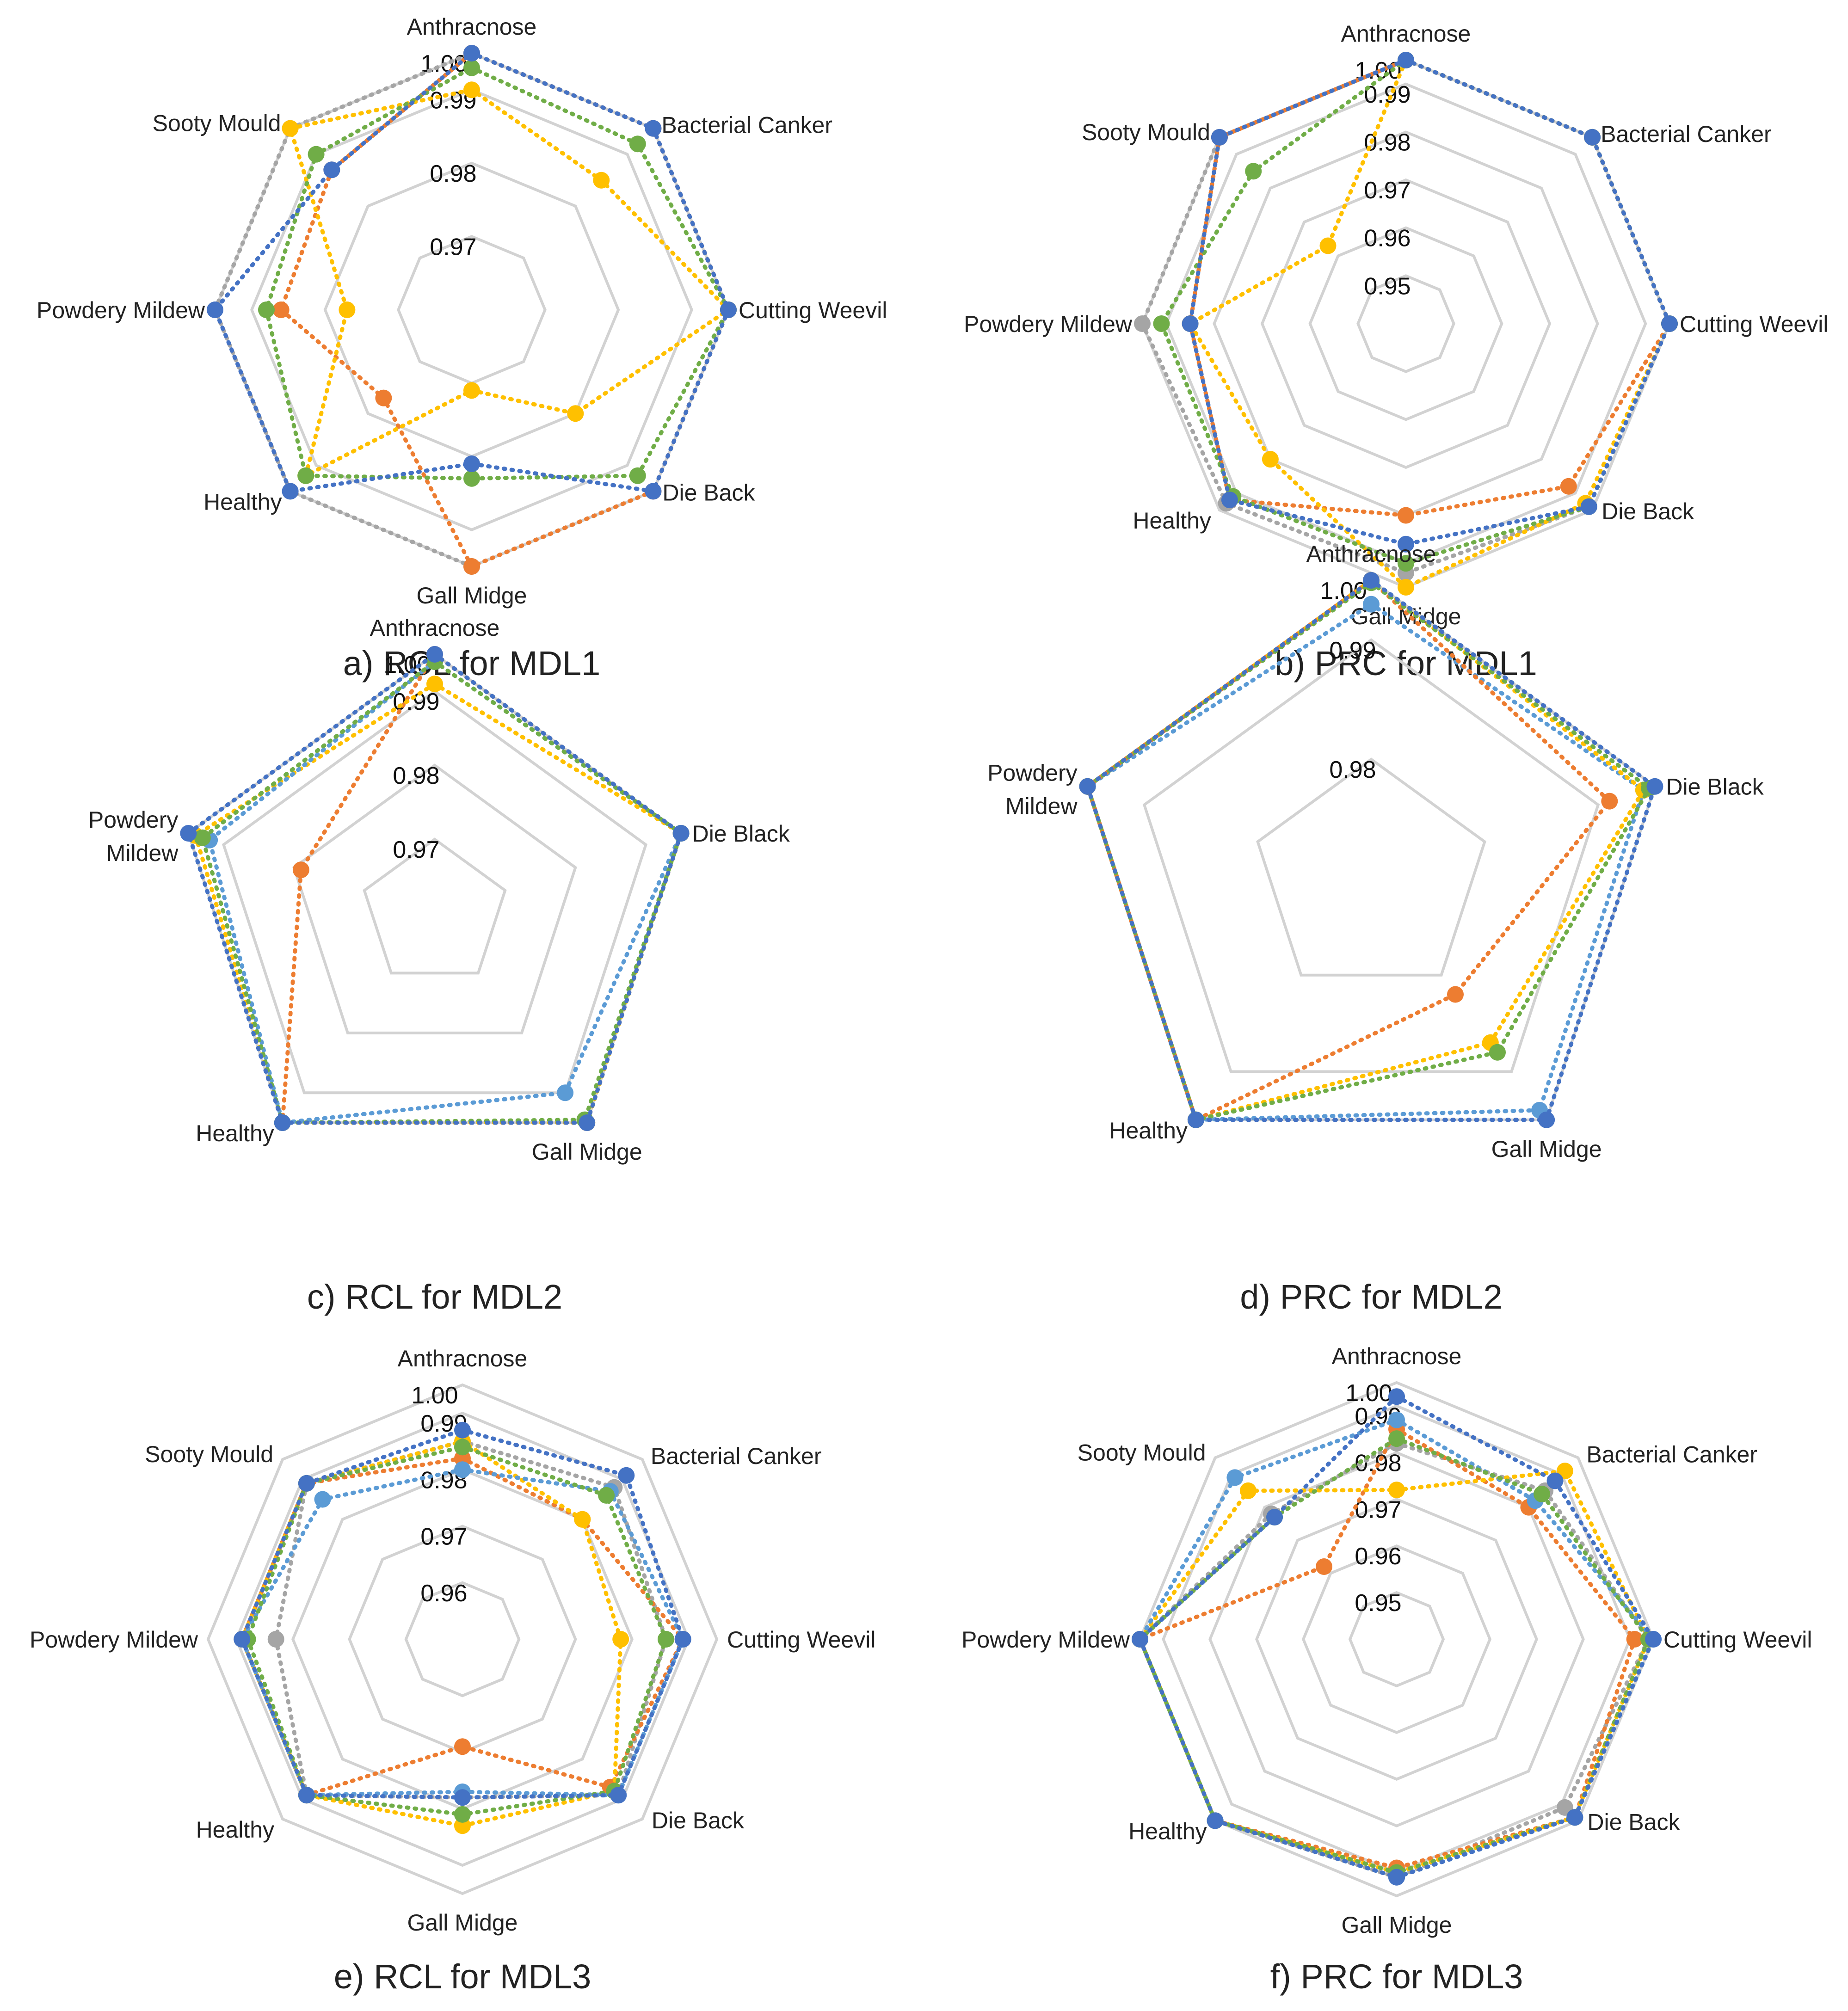  I want to click on data-point-yellow-cutting-weevil, so click(621, 1639).